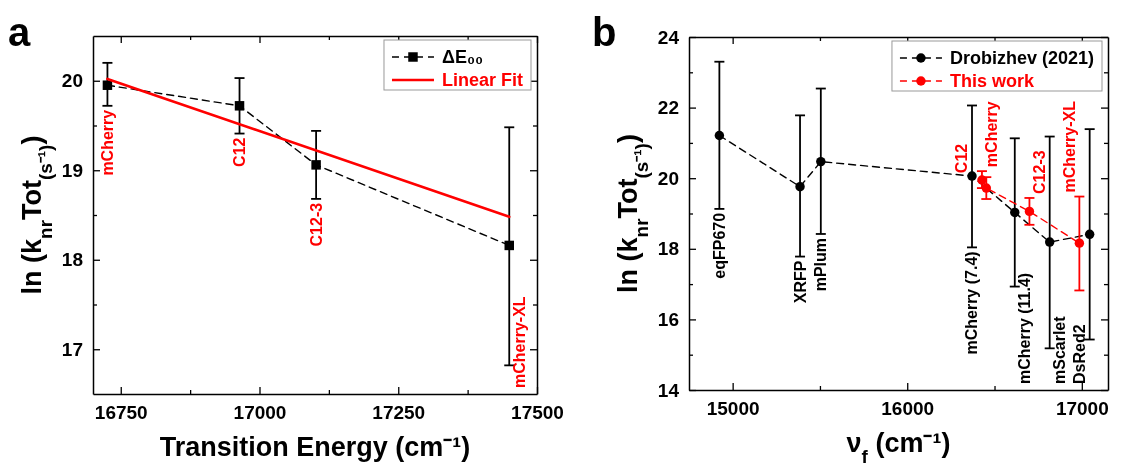 The width and height of the screenshot is (1126, 466). What do you see at coordinates (1060, 349) in the screenshot?
I see `annotation: mScarlet` at bounding box center [1060, 349].